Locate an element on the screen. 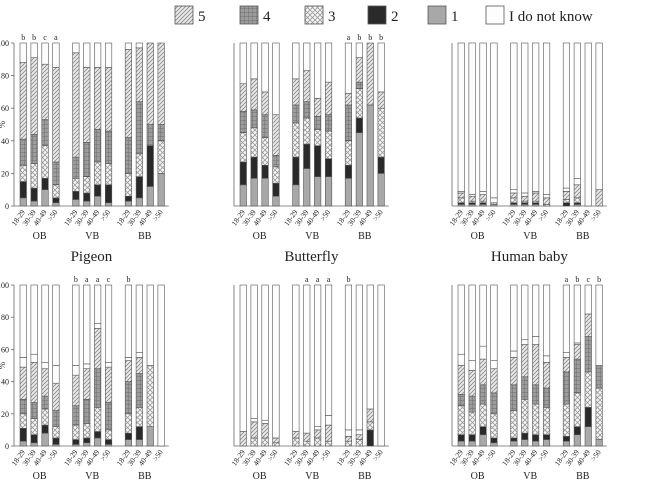  panel-title: Pigeon is located at coordinates (92, 257).